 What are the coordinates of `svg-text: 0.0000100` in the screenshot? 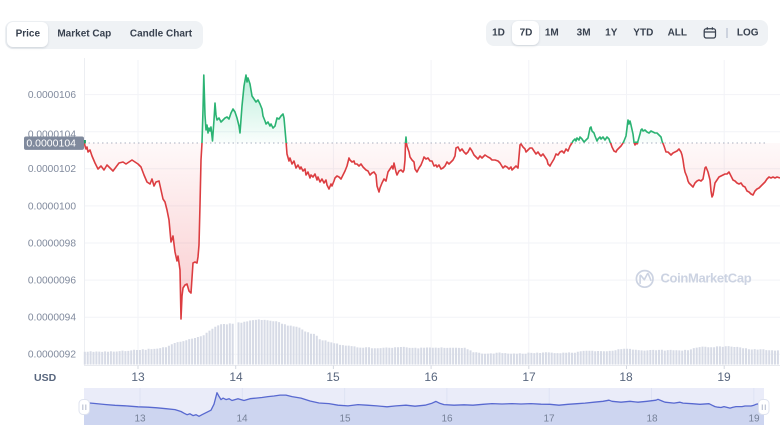 It's located at (52, 206).